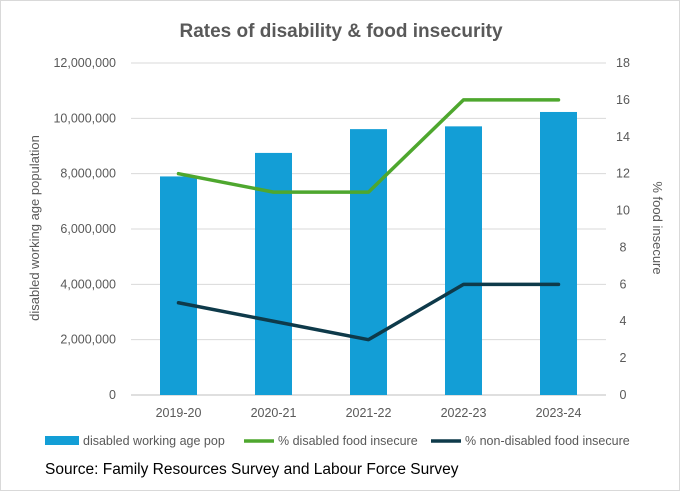  What do you see at coordinates (62, 440) in the screenshot?
I see `legend-swatch` at bounding box center [62, 440].